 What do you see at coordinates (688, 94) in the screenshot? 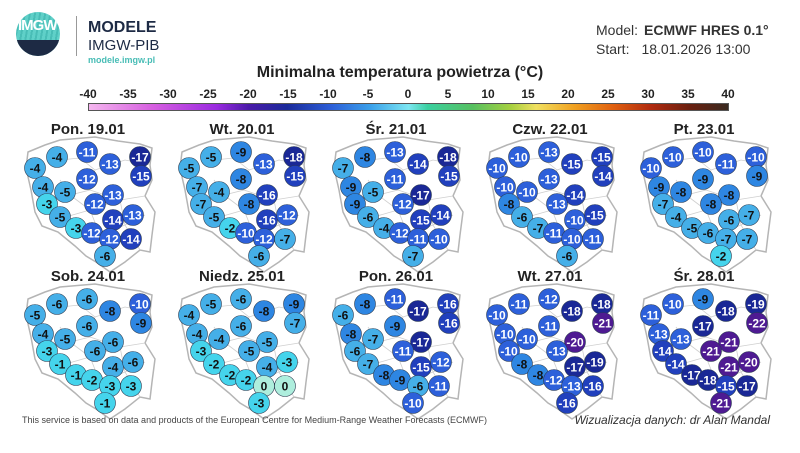
I see `colorbar-tick: 35` at bounding box center [688, 94].